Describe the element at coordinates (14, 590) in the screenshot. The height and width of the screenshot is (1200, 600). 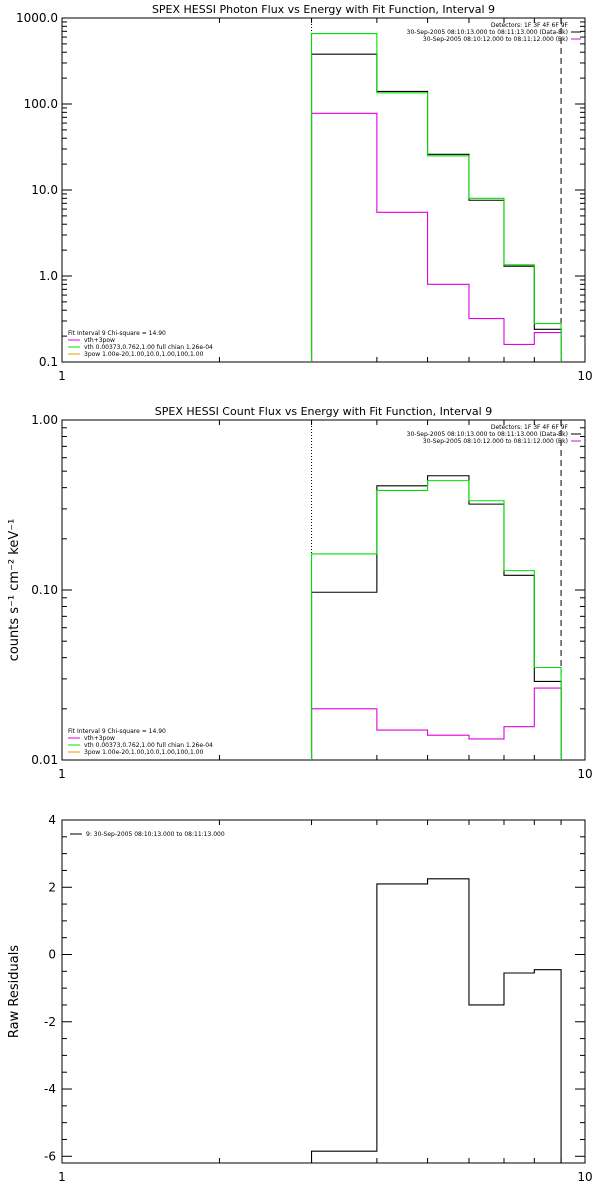
I see `y-axis-label: counts s⁻¹ cm⁻² keV⁻¹` at that location.